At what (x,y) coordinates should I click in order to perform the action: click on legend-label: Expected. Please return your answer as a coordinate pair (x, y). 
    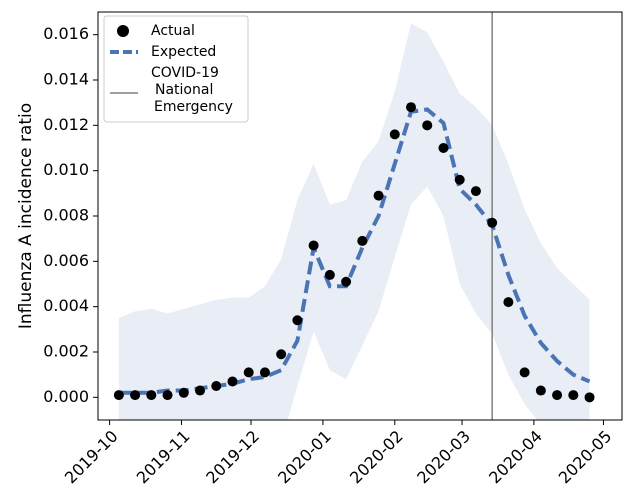
    Looking at the image, I should click on (183, 52).